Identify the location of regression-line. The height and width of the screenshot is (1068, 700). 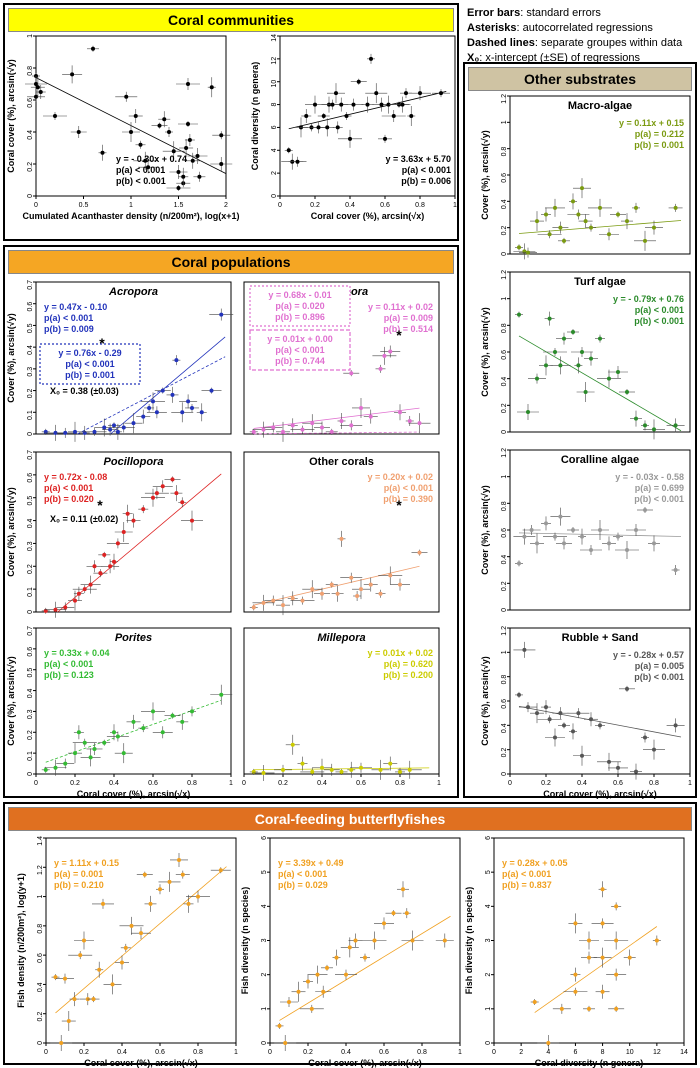
(365, 968).